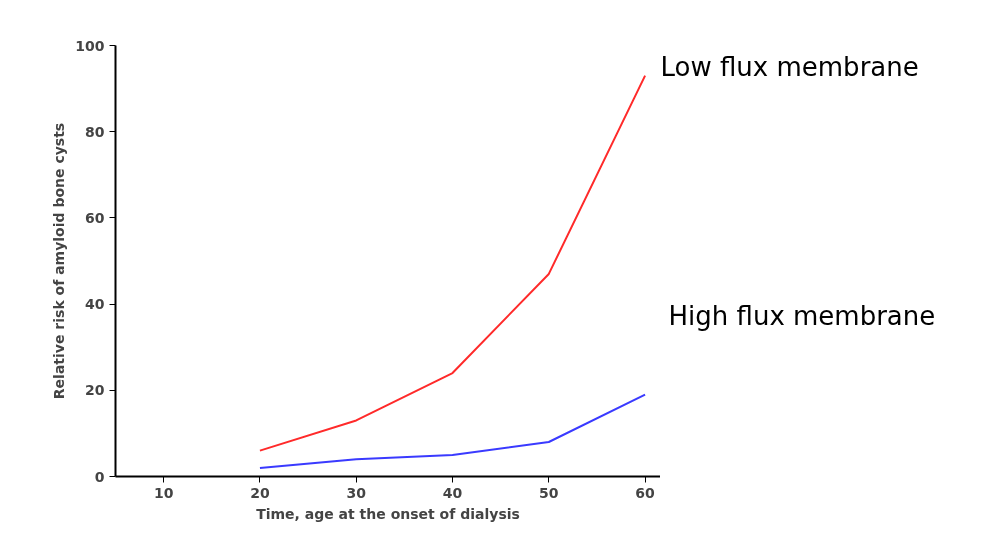 The width and height of the screenshot is (1006, 557). What do you see at coordinates (59, 261) in the screenshot?
I see `y-axis-title: Relative risk of amyloid bone cysts` at bounding box center [59, 261].